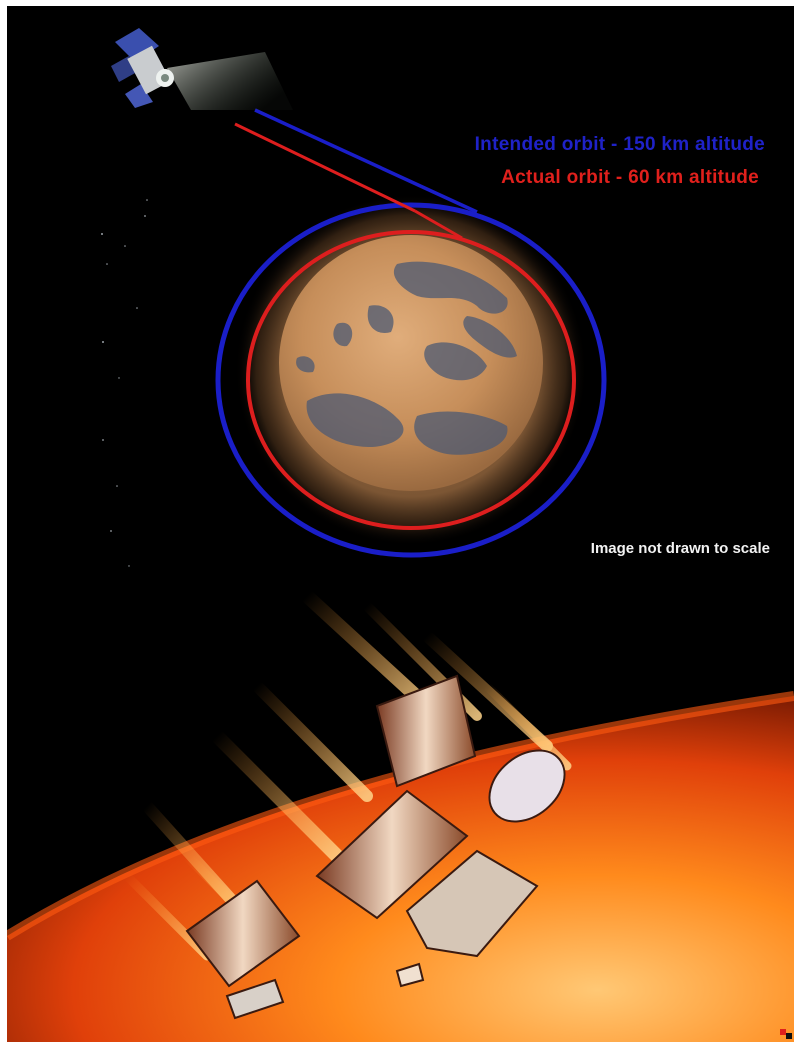 The image size is (796, 1045). What do you see at coordinates (786, 1034) in the screenshot?
I see `corner-mark` at bounding box center [786, 1034].